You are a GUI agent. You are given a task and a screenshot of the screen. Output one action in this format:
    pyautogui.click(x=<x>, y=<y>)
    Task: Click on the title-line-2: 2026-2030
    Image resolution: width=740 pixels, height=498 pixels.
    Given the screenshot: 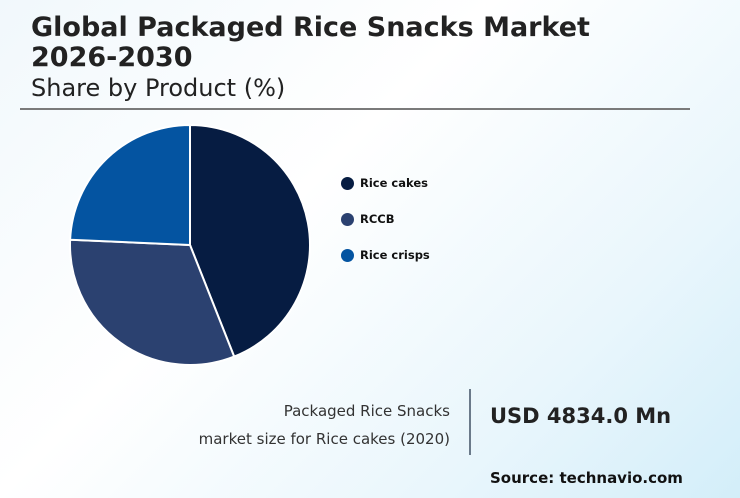 What is the action you would take?
    pyautogui.click(x=112, y=57)
    